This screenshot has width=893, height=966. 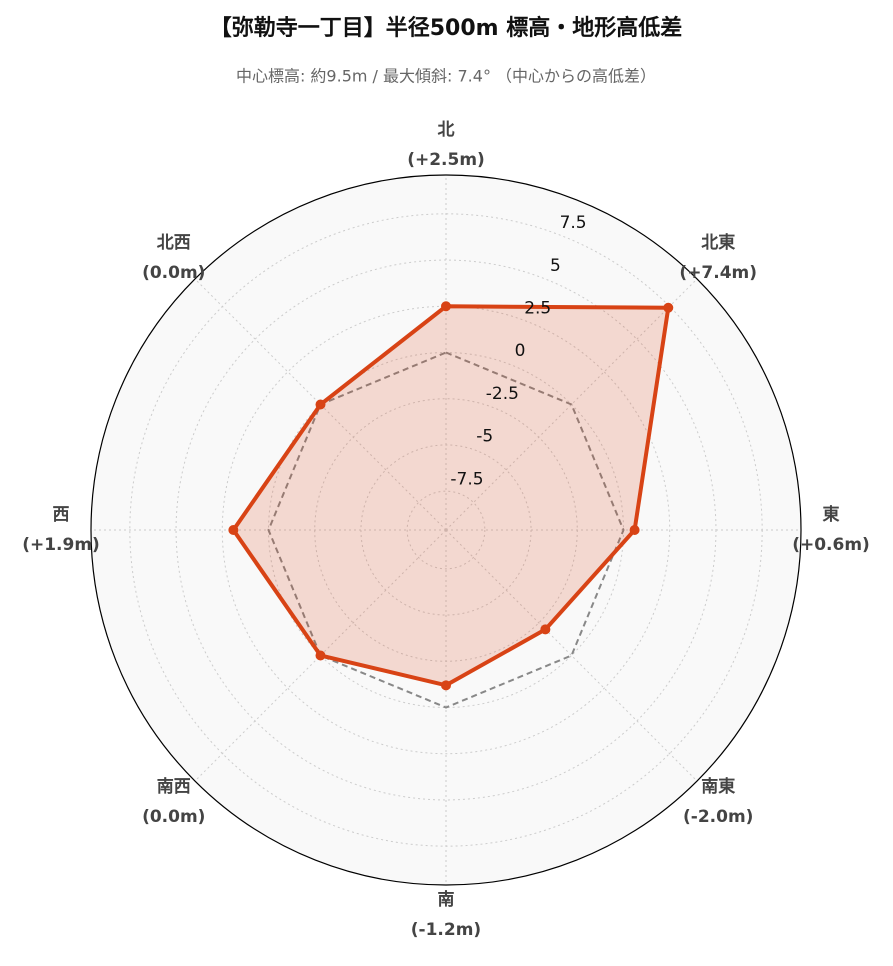 I want to click on r-tick-label: 0, so click(x=520, y=351).